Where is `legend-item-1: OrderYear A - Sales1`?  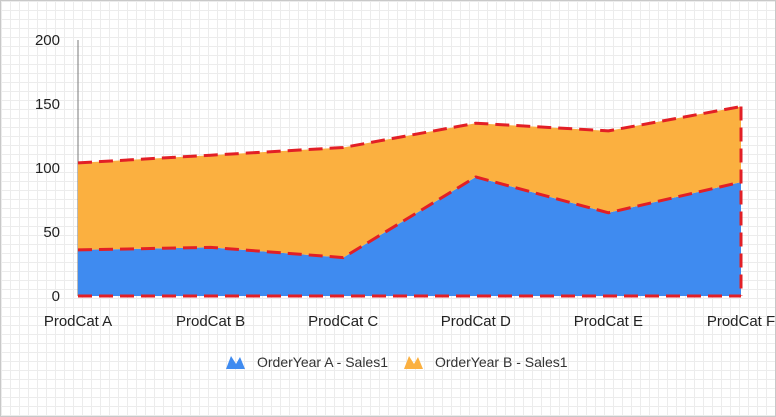
legend-item-1: OrderYear A - Sales1 is located at coordinates (307, 362).